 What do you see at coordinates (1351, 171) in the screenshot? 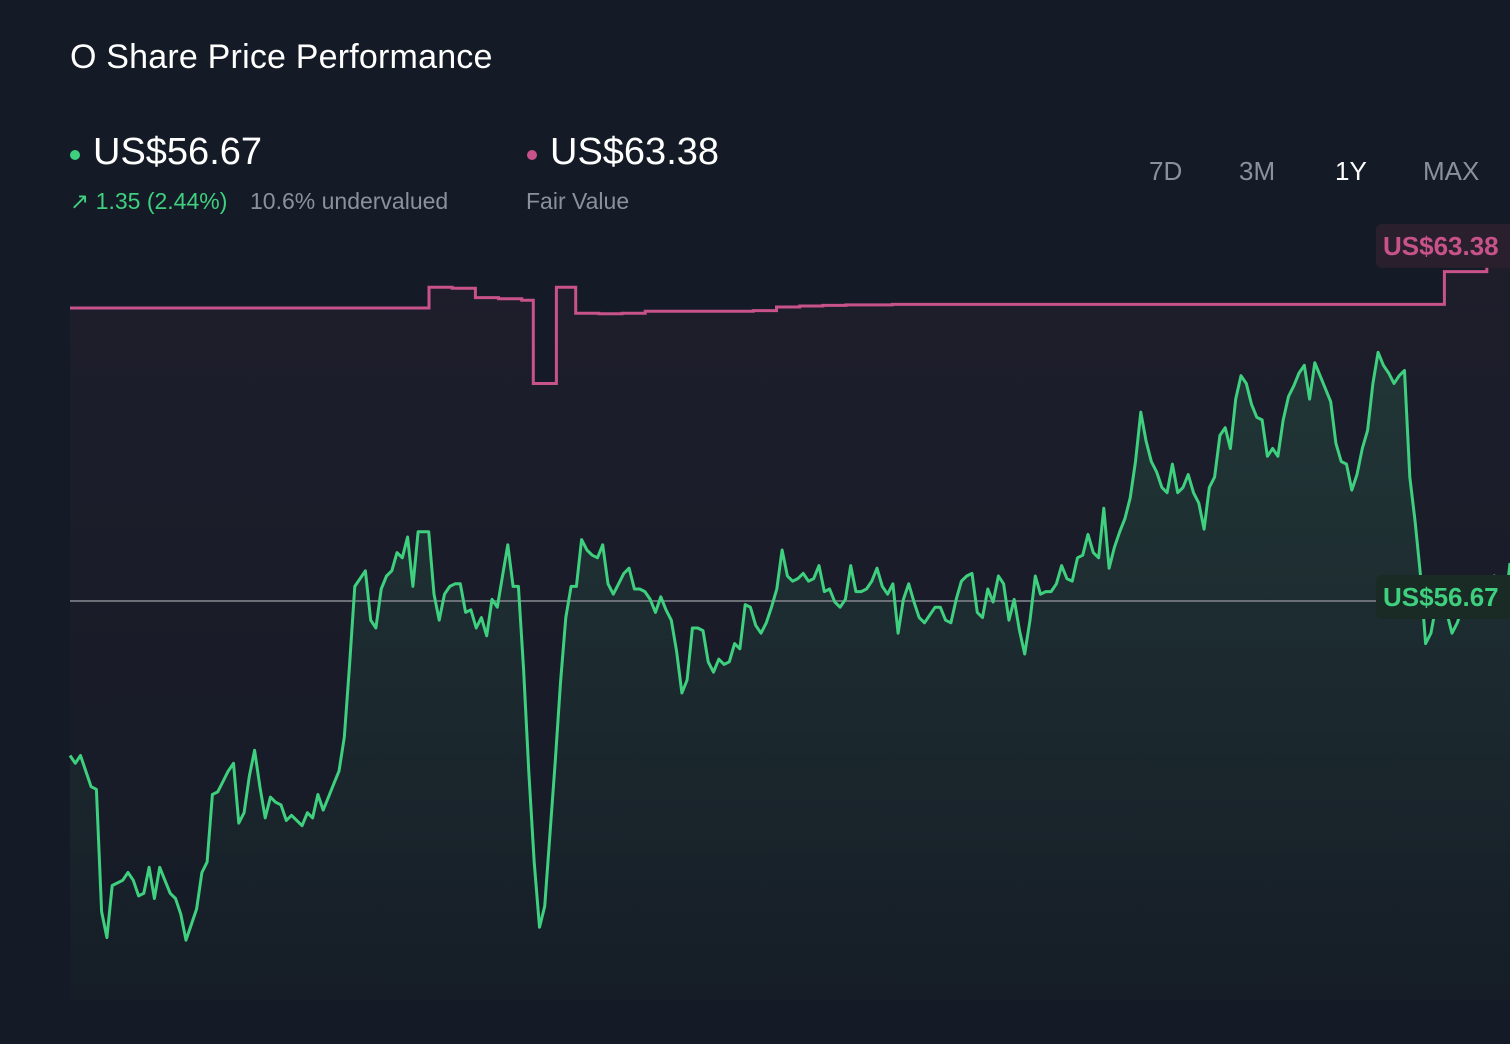
I see `tab-1y: 1Y` at bounding box center [1351, 171].